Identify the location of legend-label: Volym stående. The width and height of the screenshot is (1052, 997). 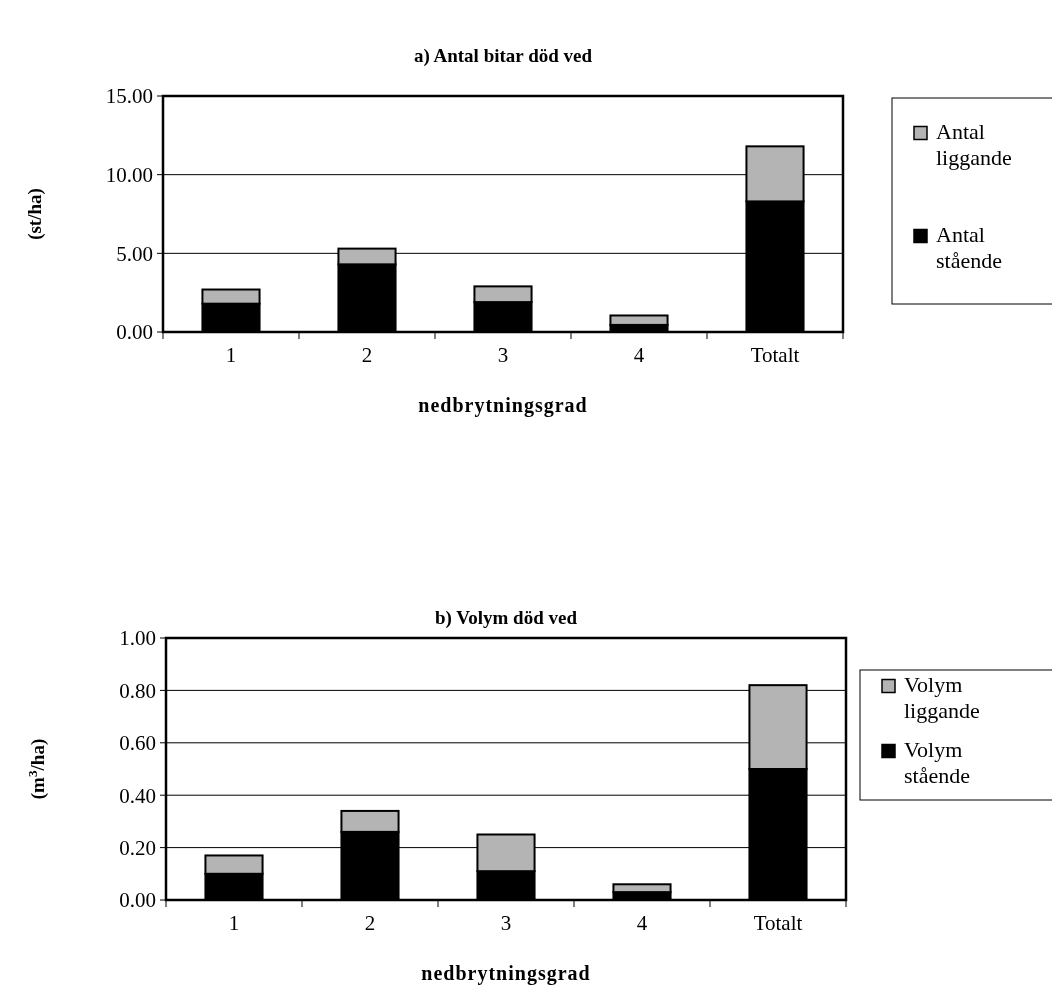
(937, 762).